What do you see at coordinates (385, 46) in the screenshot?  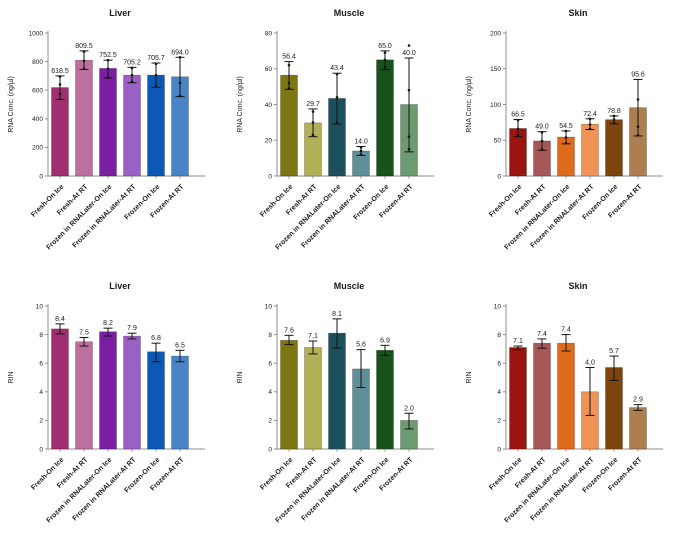 I see `value-label: 65.0` at bounding box center [385, 46].